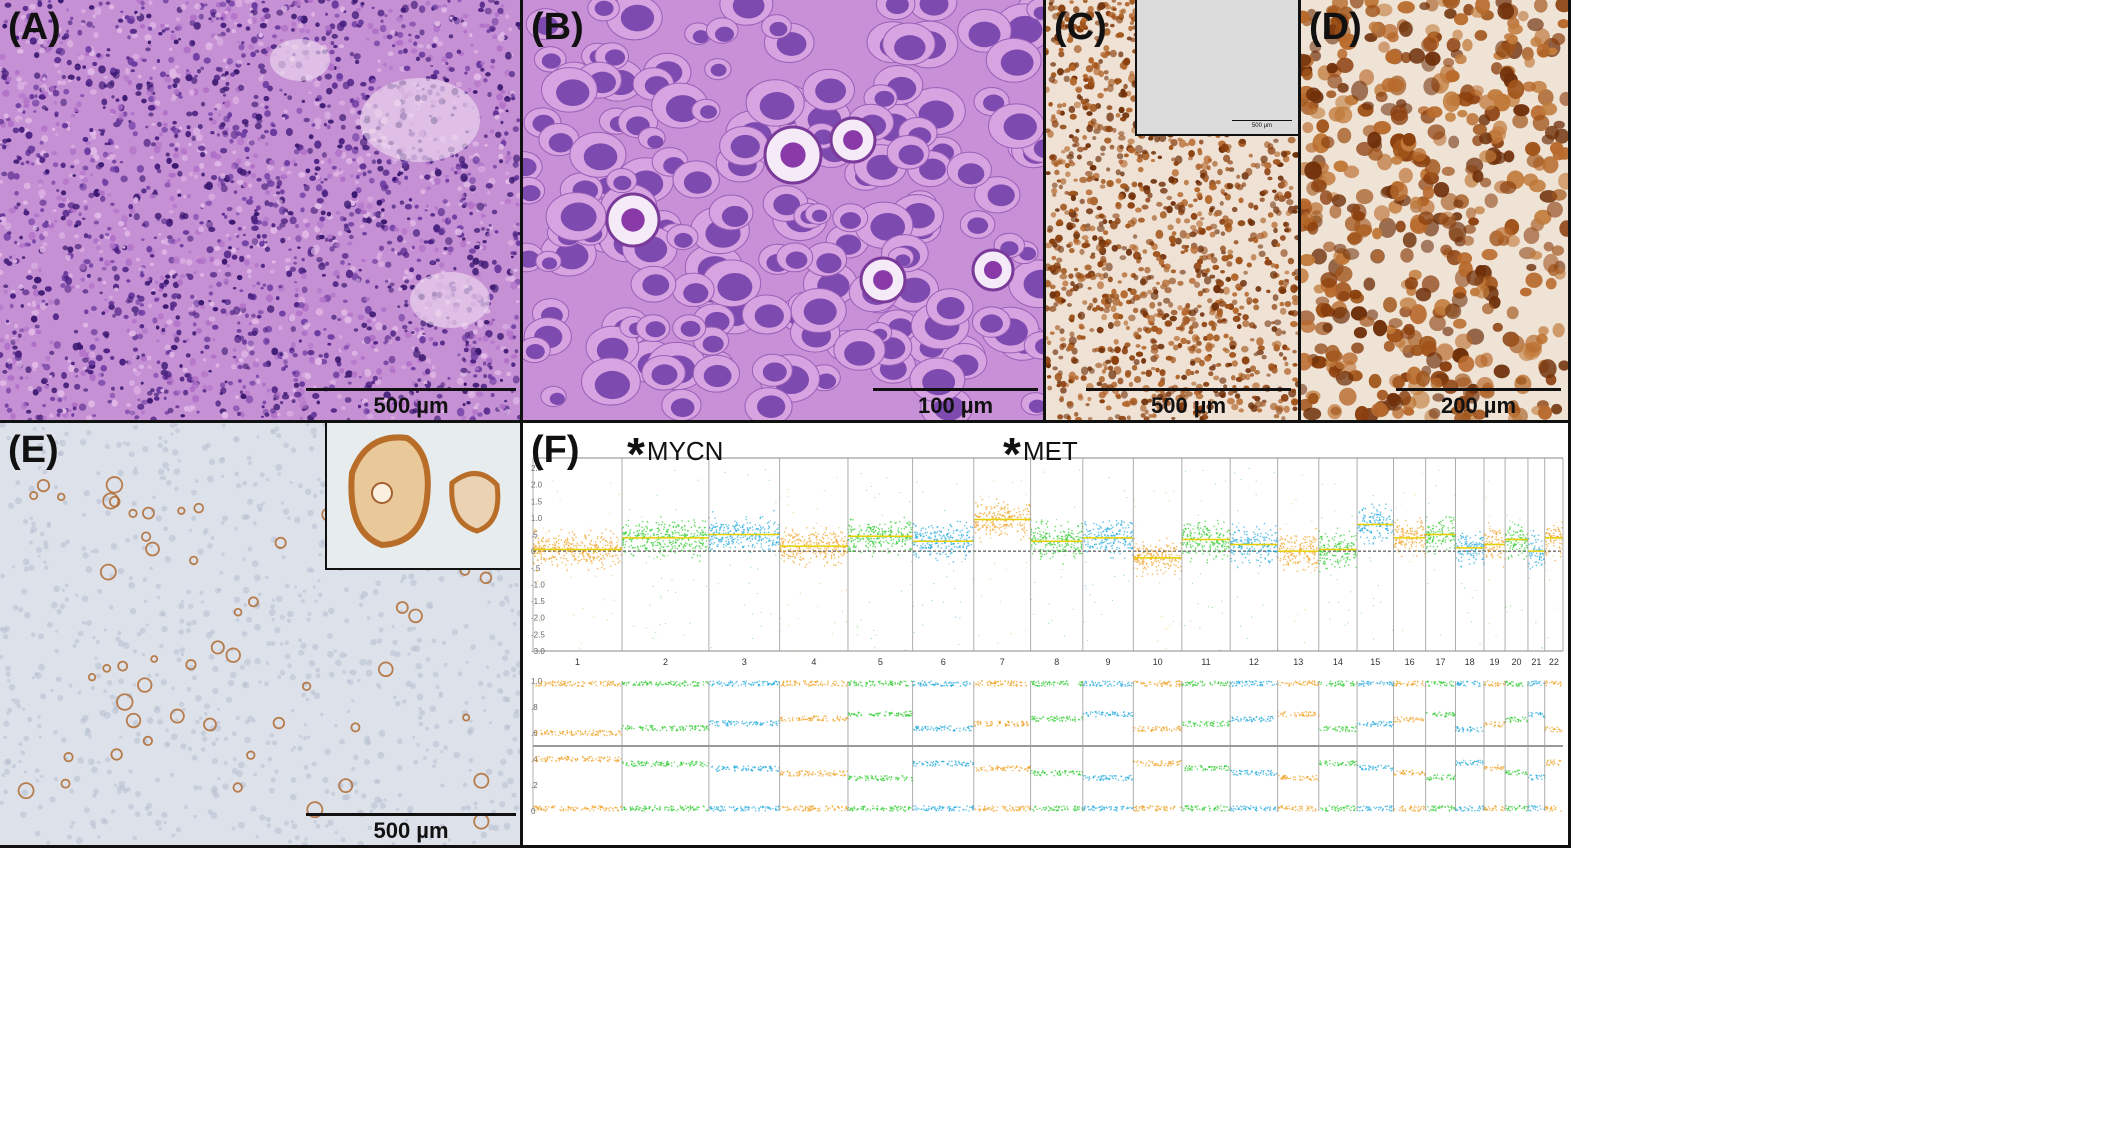 The image size is (2128, 1145). Describe the element at coordinates (955, 403) in the screenshot. I see `panel-b-scalebar: 100 µm` at that location.